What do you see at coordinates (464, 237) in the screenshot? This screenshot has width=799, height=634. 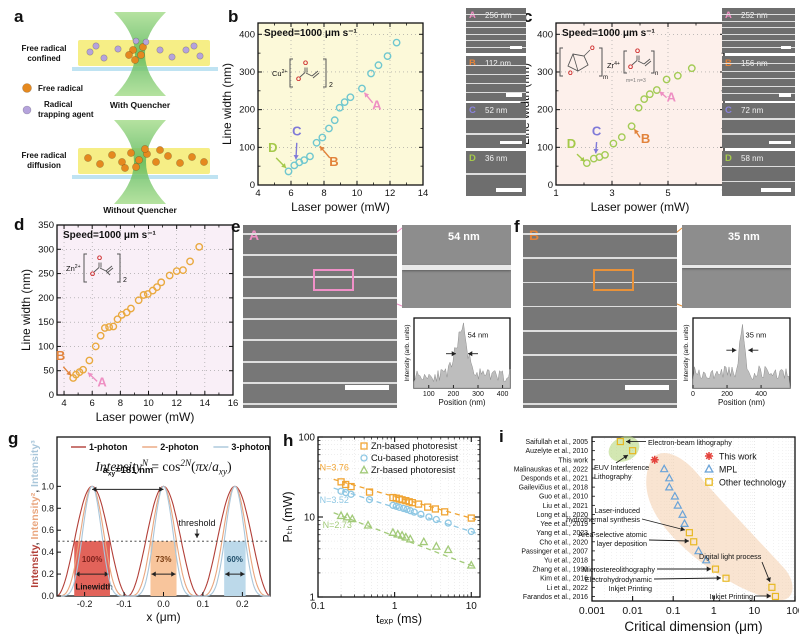 I see `linewidth-value: 54 nm` at bounding box center [464, 237].